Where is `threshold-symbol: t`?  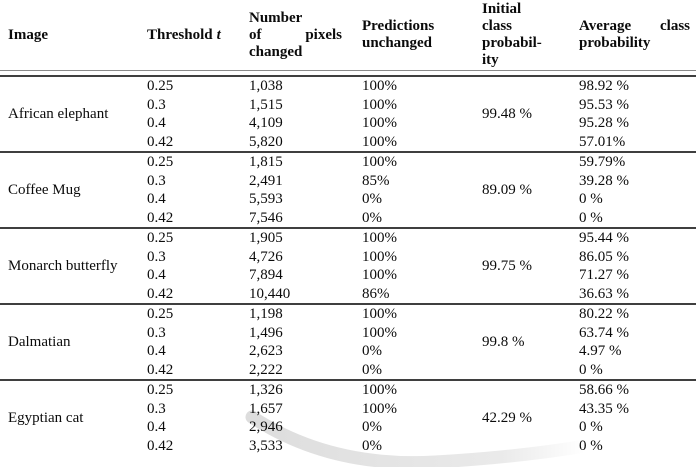
threshold-symbol: t is located at coordinates (218, 34).